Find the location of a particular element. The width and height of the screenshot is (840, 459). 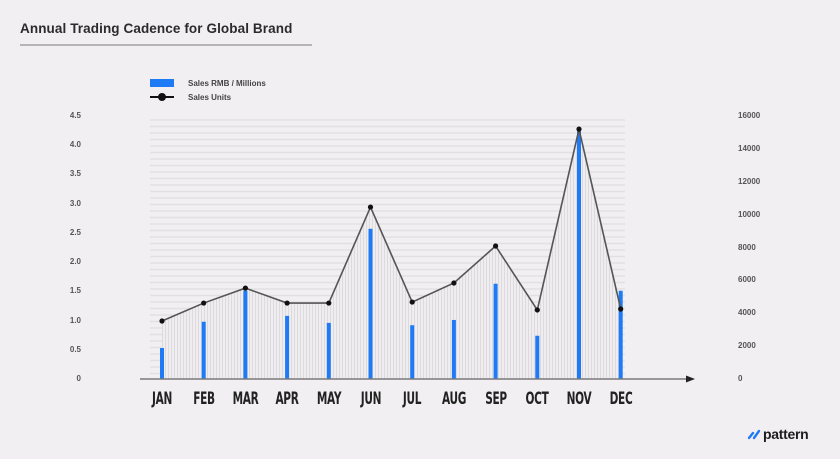

month-label-nov: NOV is located at coordinates (579, 399).